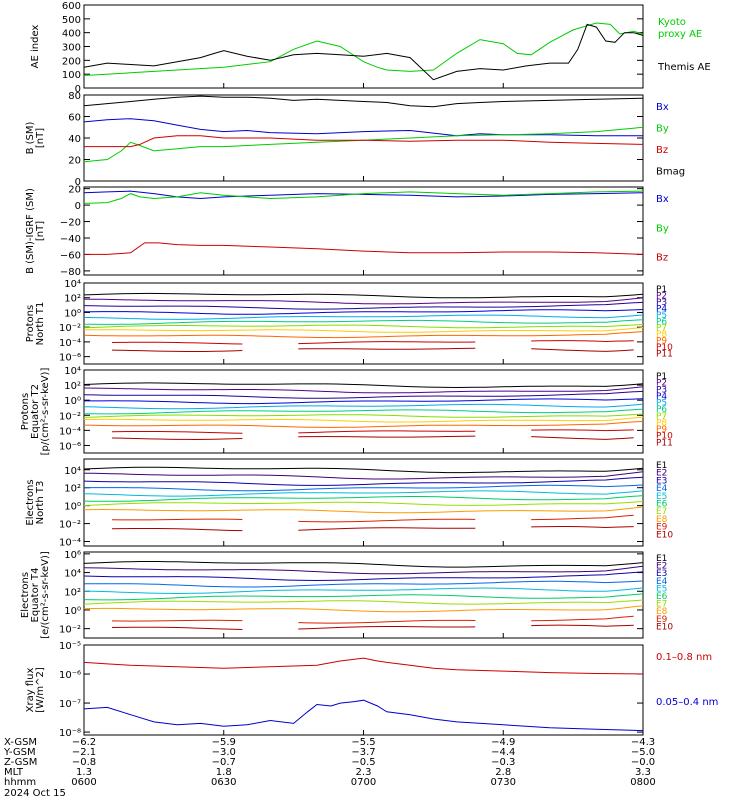 The width and height of the screenshot is (750, 800). I want to click on panel-6-series-E3, so click(363, 481).